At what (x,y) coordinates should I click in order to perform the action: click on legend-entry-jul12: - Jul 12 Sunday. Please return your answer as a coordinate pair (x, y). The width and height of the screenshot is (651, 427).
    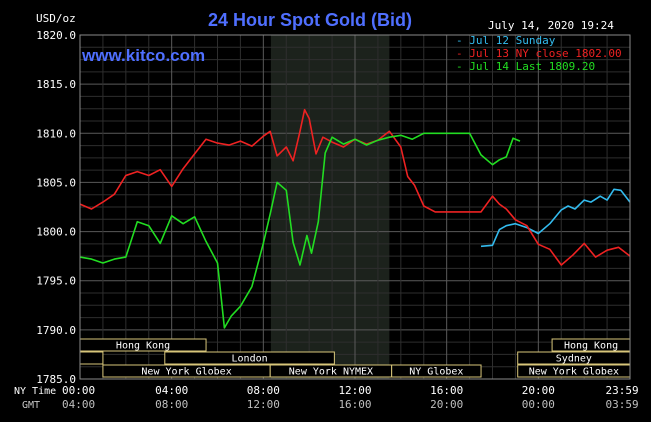
    Looking at the image, I should click on (506, 40).